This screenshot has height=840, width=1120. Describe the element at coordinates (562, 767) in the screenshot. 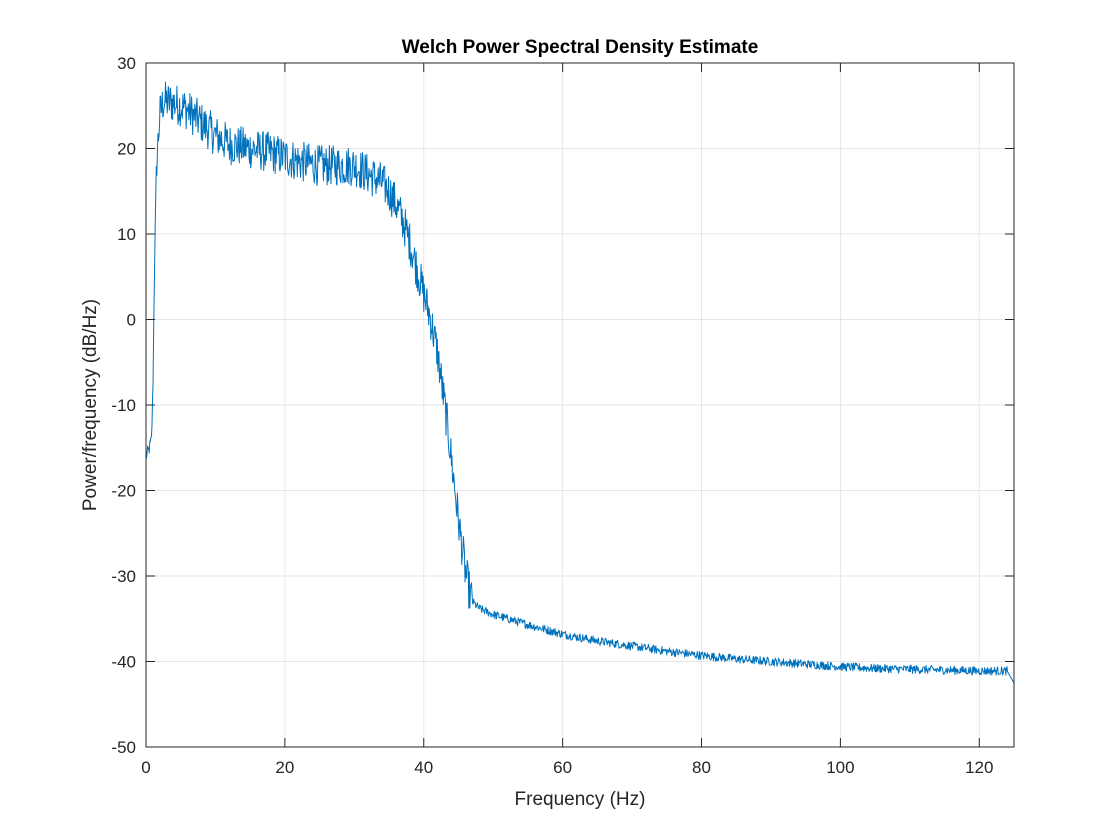

I see `x-tick-label: 60` at that location.